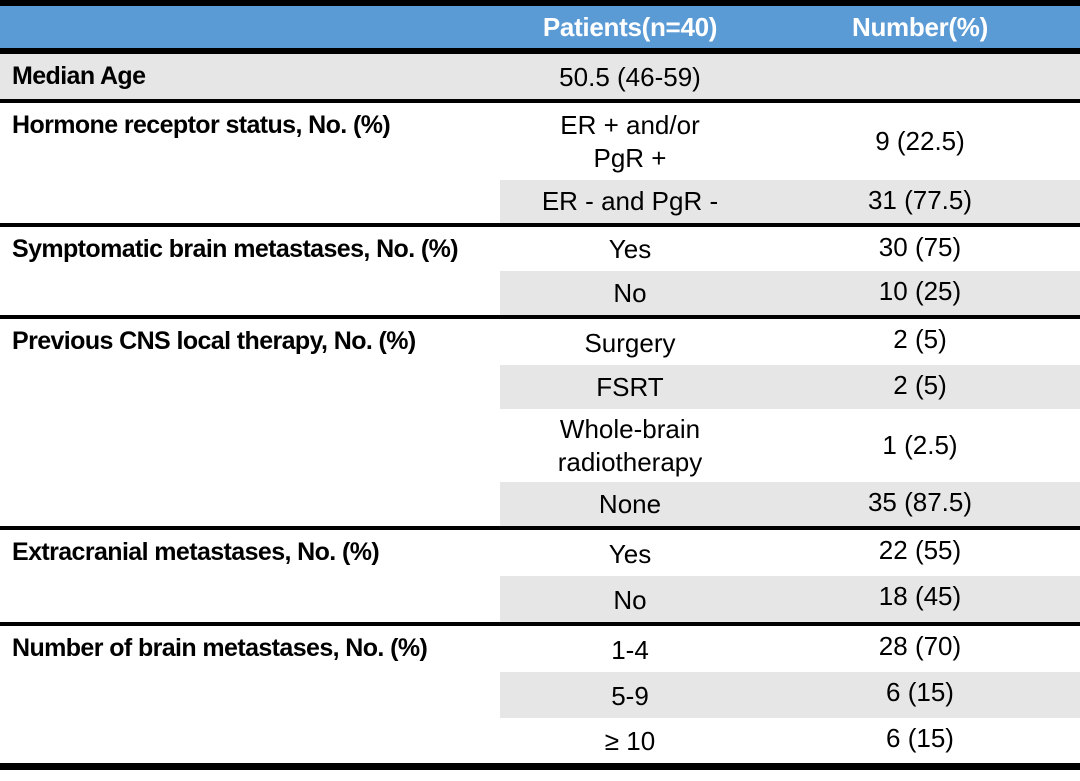 The width and height of the screenshot is (1080, 781). I want to click on patients-cell-surgery: Surgery, so click(630, 342).